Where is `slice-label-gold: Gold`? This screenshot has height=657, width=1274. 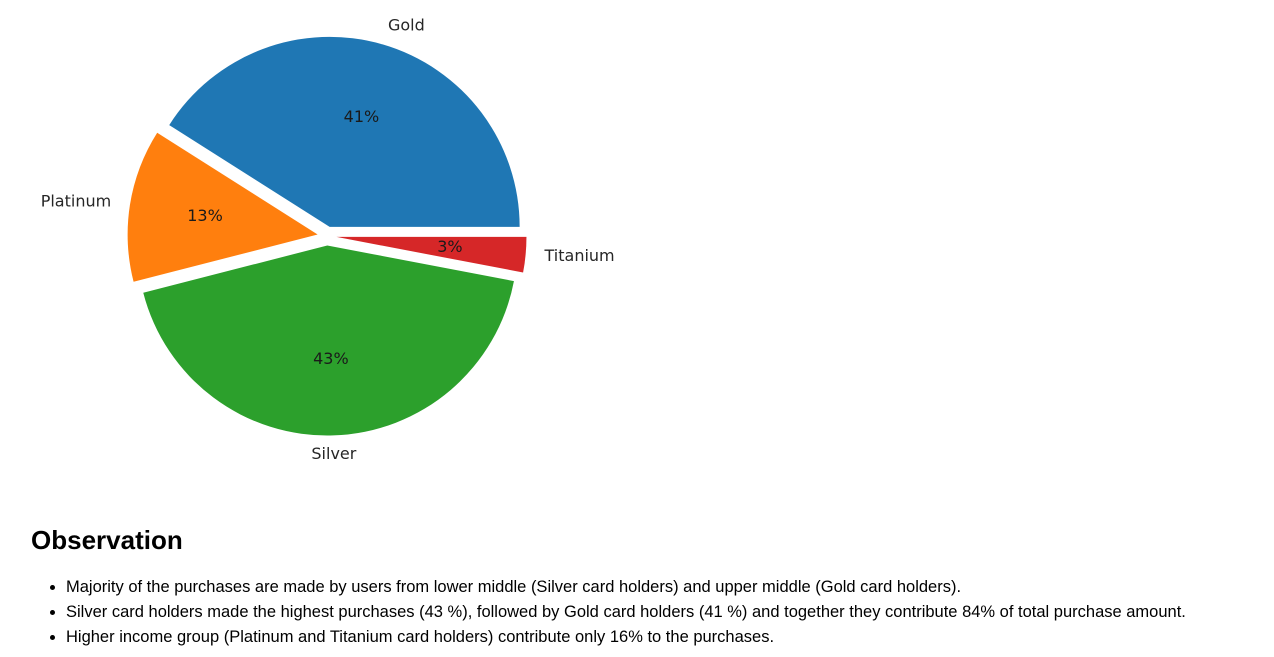
slice-label-gold: Gold is located at coordinates (406, 25).